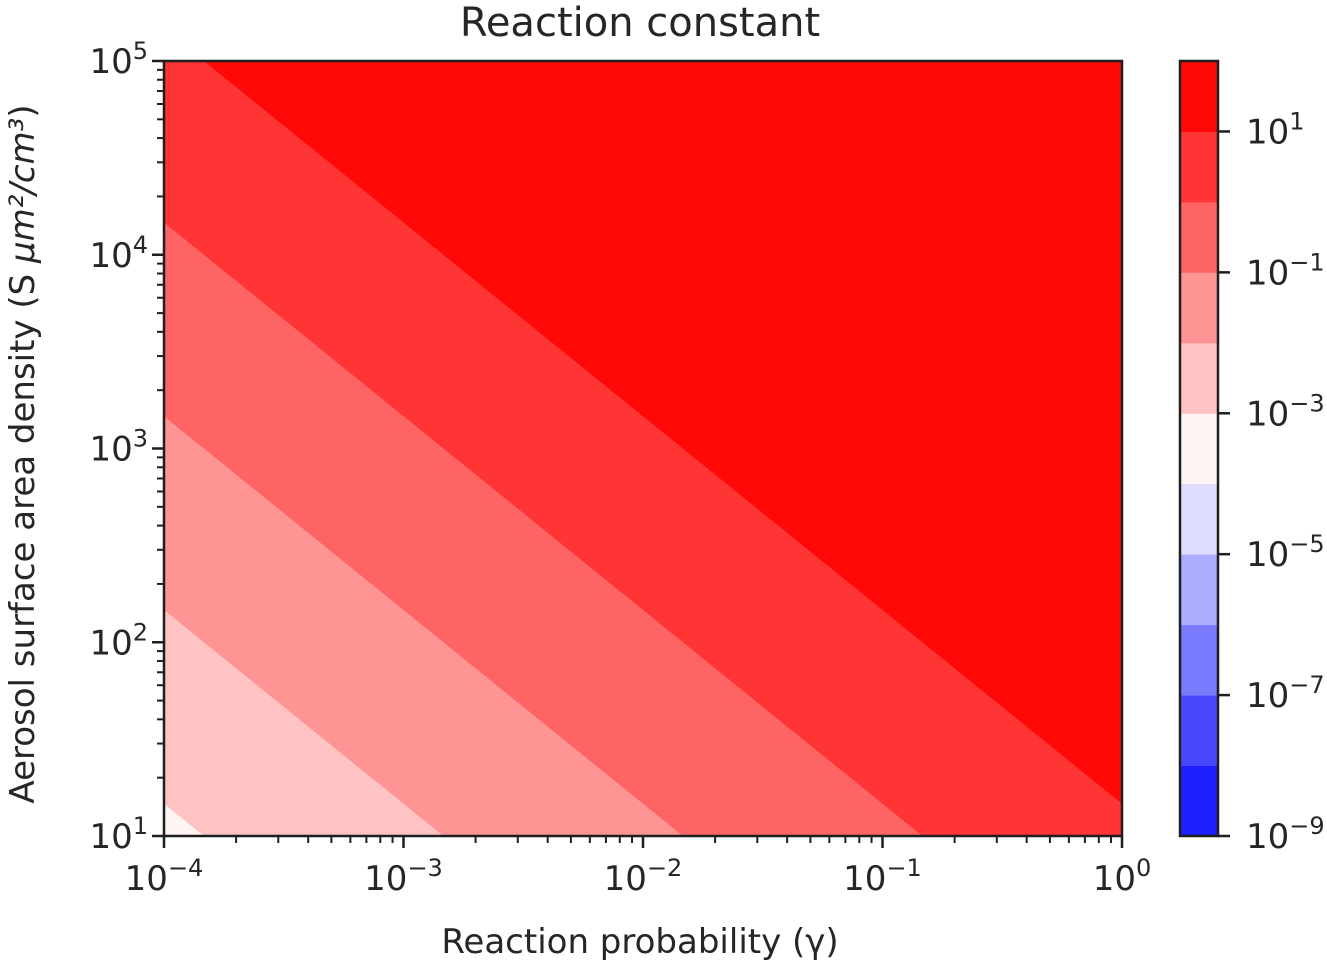 This screenshot has height=963, width=1327. Describe the element at coordinates (403, 876) in the screenshot. I see `x-tick-label: 10⁻³` at that location.